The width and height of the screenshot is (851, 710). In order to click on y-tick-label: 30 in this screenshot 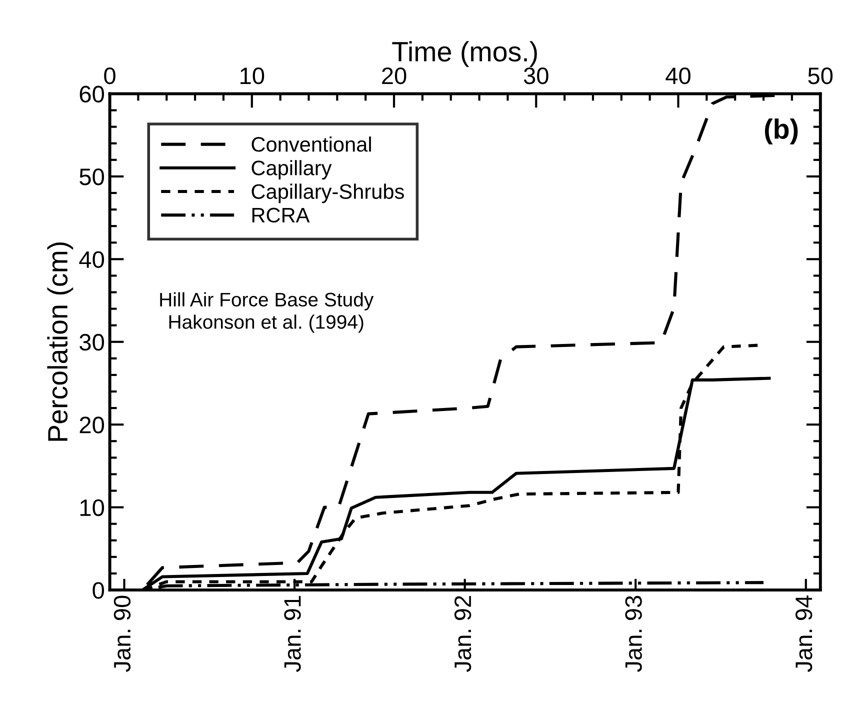, I will do `click(92, 342)`.